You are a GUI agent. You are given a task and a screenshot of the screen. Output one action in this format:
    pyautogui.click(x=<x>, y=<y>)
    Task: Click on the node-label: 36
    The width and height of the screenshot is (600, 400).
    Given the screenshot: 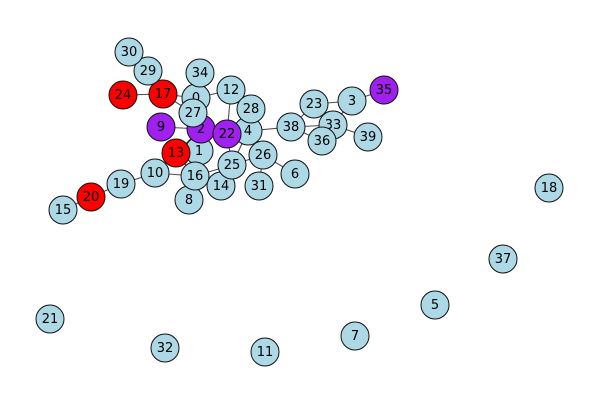 What is the action you would take?
    pyautogui.click(x=322, y=141)
    